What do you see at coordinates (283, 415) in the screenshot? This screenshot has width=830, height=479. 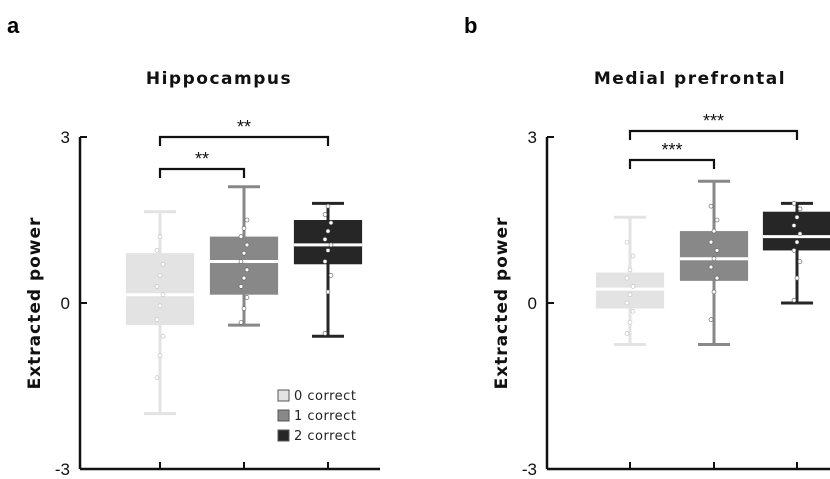 I see `legend-swatch-1-correct` at bounding box center [283, 415].